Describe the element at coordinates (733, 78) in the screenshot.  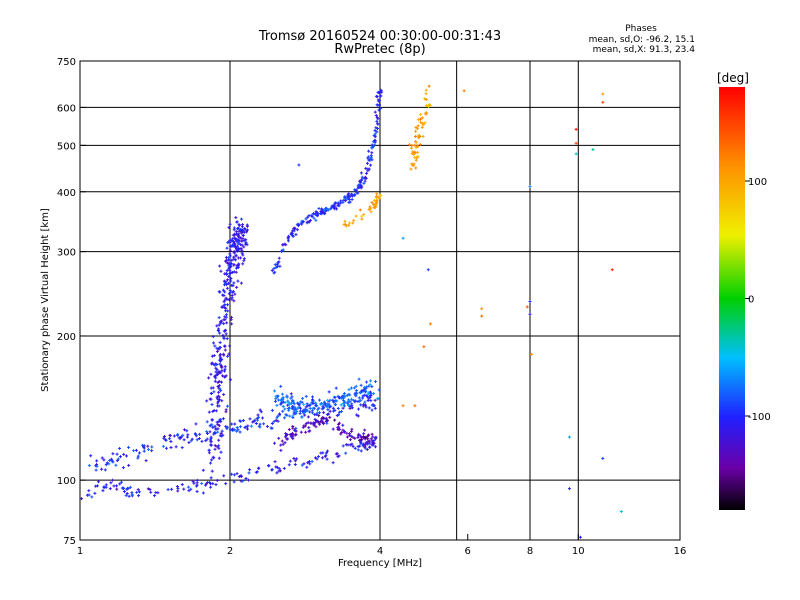
I see `colorbar-label: [deg]` at that location.